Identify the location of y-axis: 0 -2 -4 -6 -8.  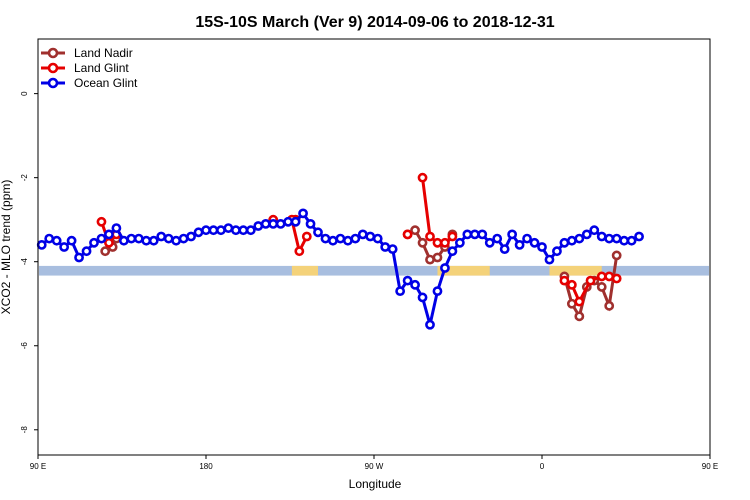
(29, 262).